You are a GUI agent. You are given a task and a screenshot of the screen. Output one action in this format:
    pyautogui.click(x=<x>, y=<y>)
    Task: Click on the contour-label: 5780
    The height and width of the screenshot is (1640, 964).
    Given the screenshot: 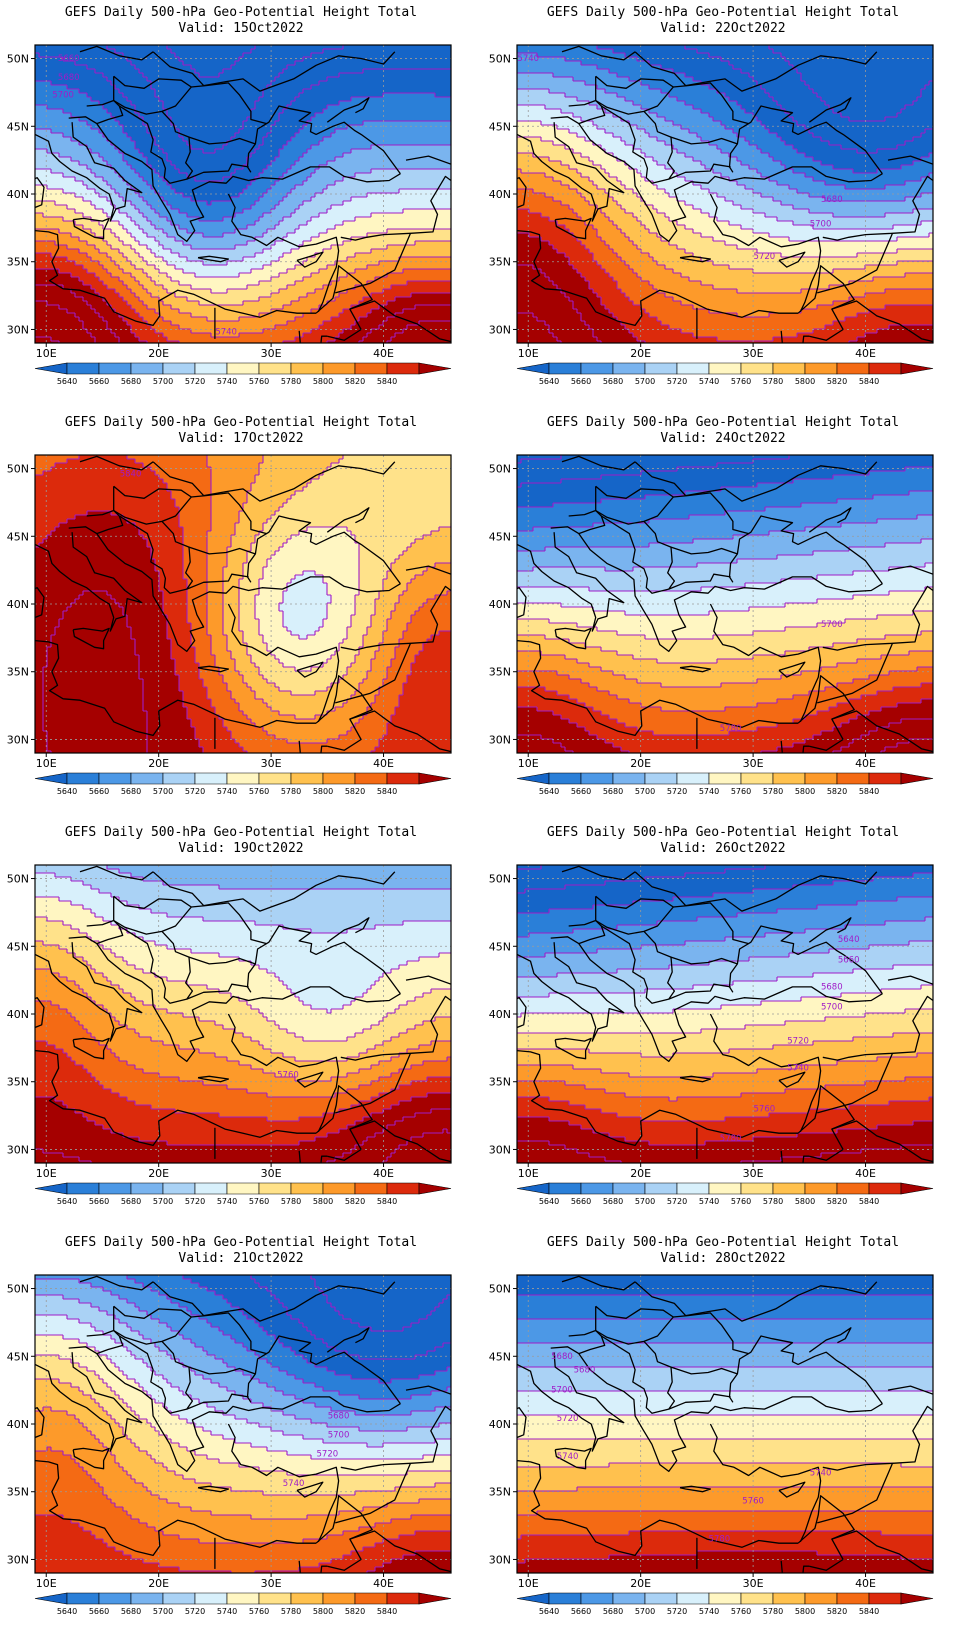 What is the action you would take?
    pyautogui.click(x=731, y=1139)
    